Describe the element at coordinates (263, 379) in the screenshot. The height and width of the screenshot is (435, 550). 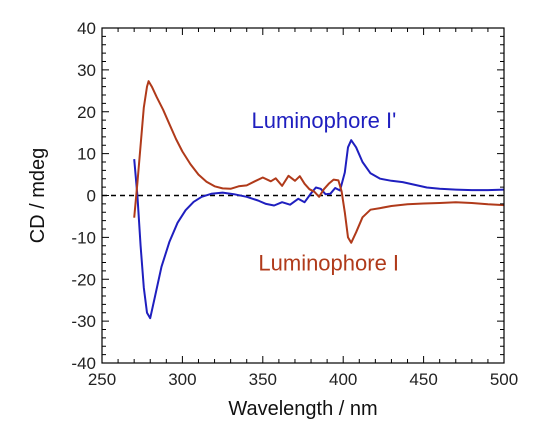
I see `x-tick-label: 350` at that location.